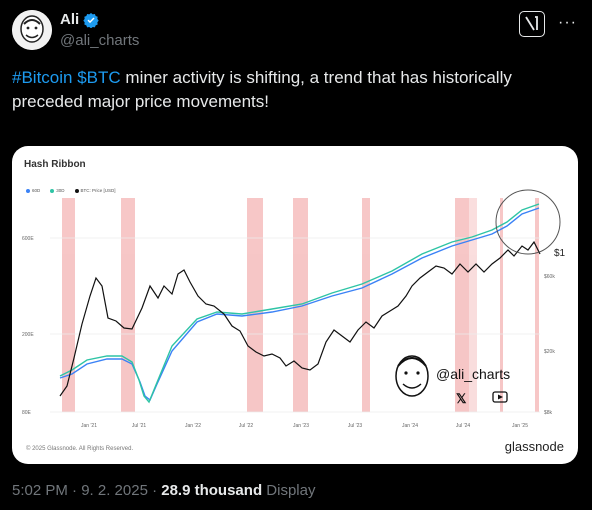 Image resolution: width=592 pixels, height=510 pixels. I want to click on hashtag-link: #Bitcoin, so click(42, 77).